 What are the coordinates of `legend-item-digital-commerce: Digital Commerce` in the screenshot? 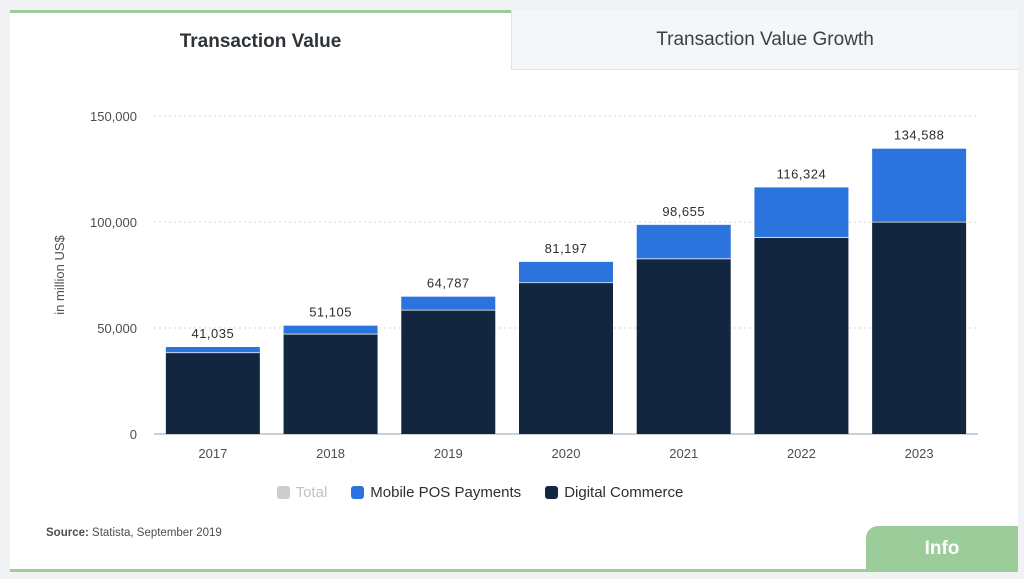 It's located at (614, 492).